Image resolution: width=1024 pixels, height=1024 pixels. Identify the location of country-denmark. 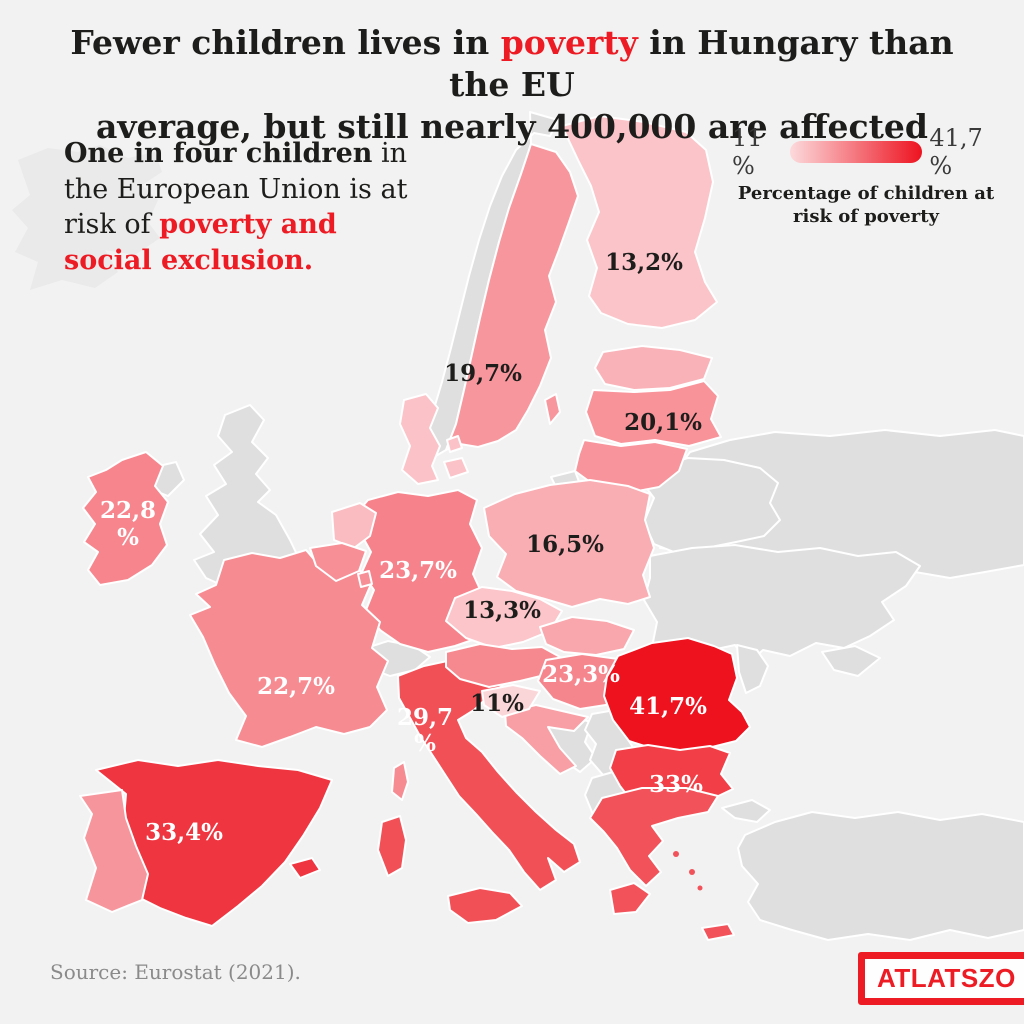
(420, 439).